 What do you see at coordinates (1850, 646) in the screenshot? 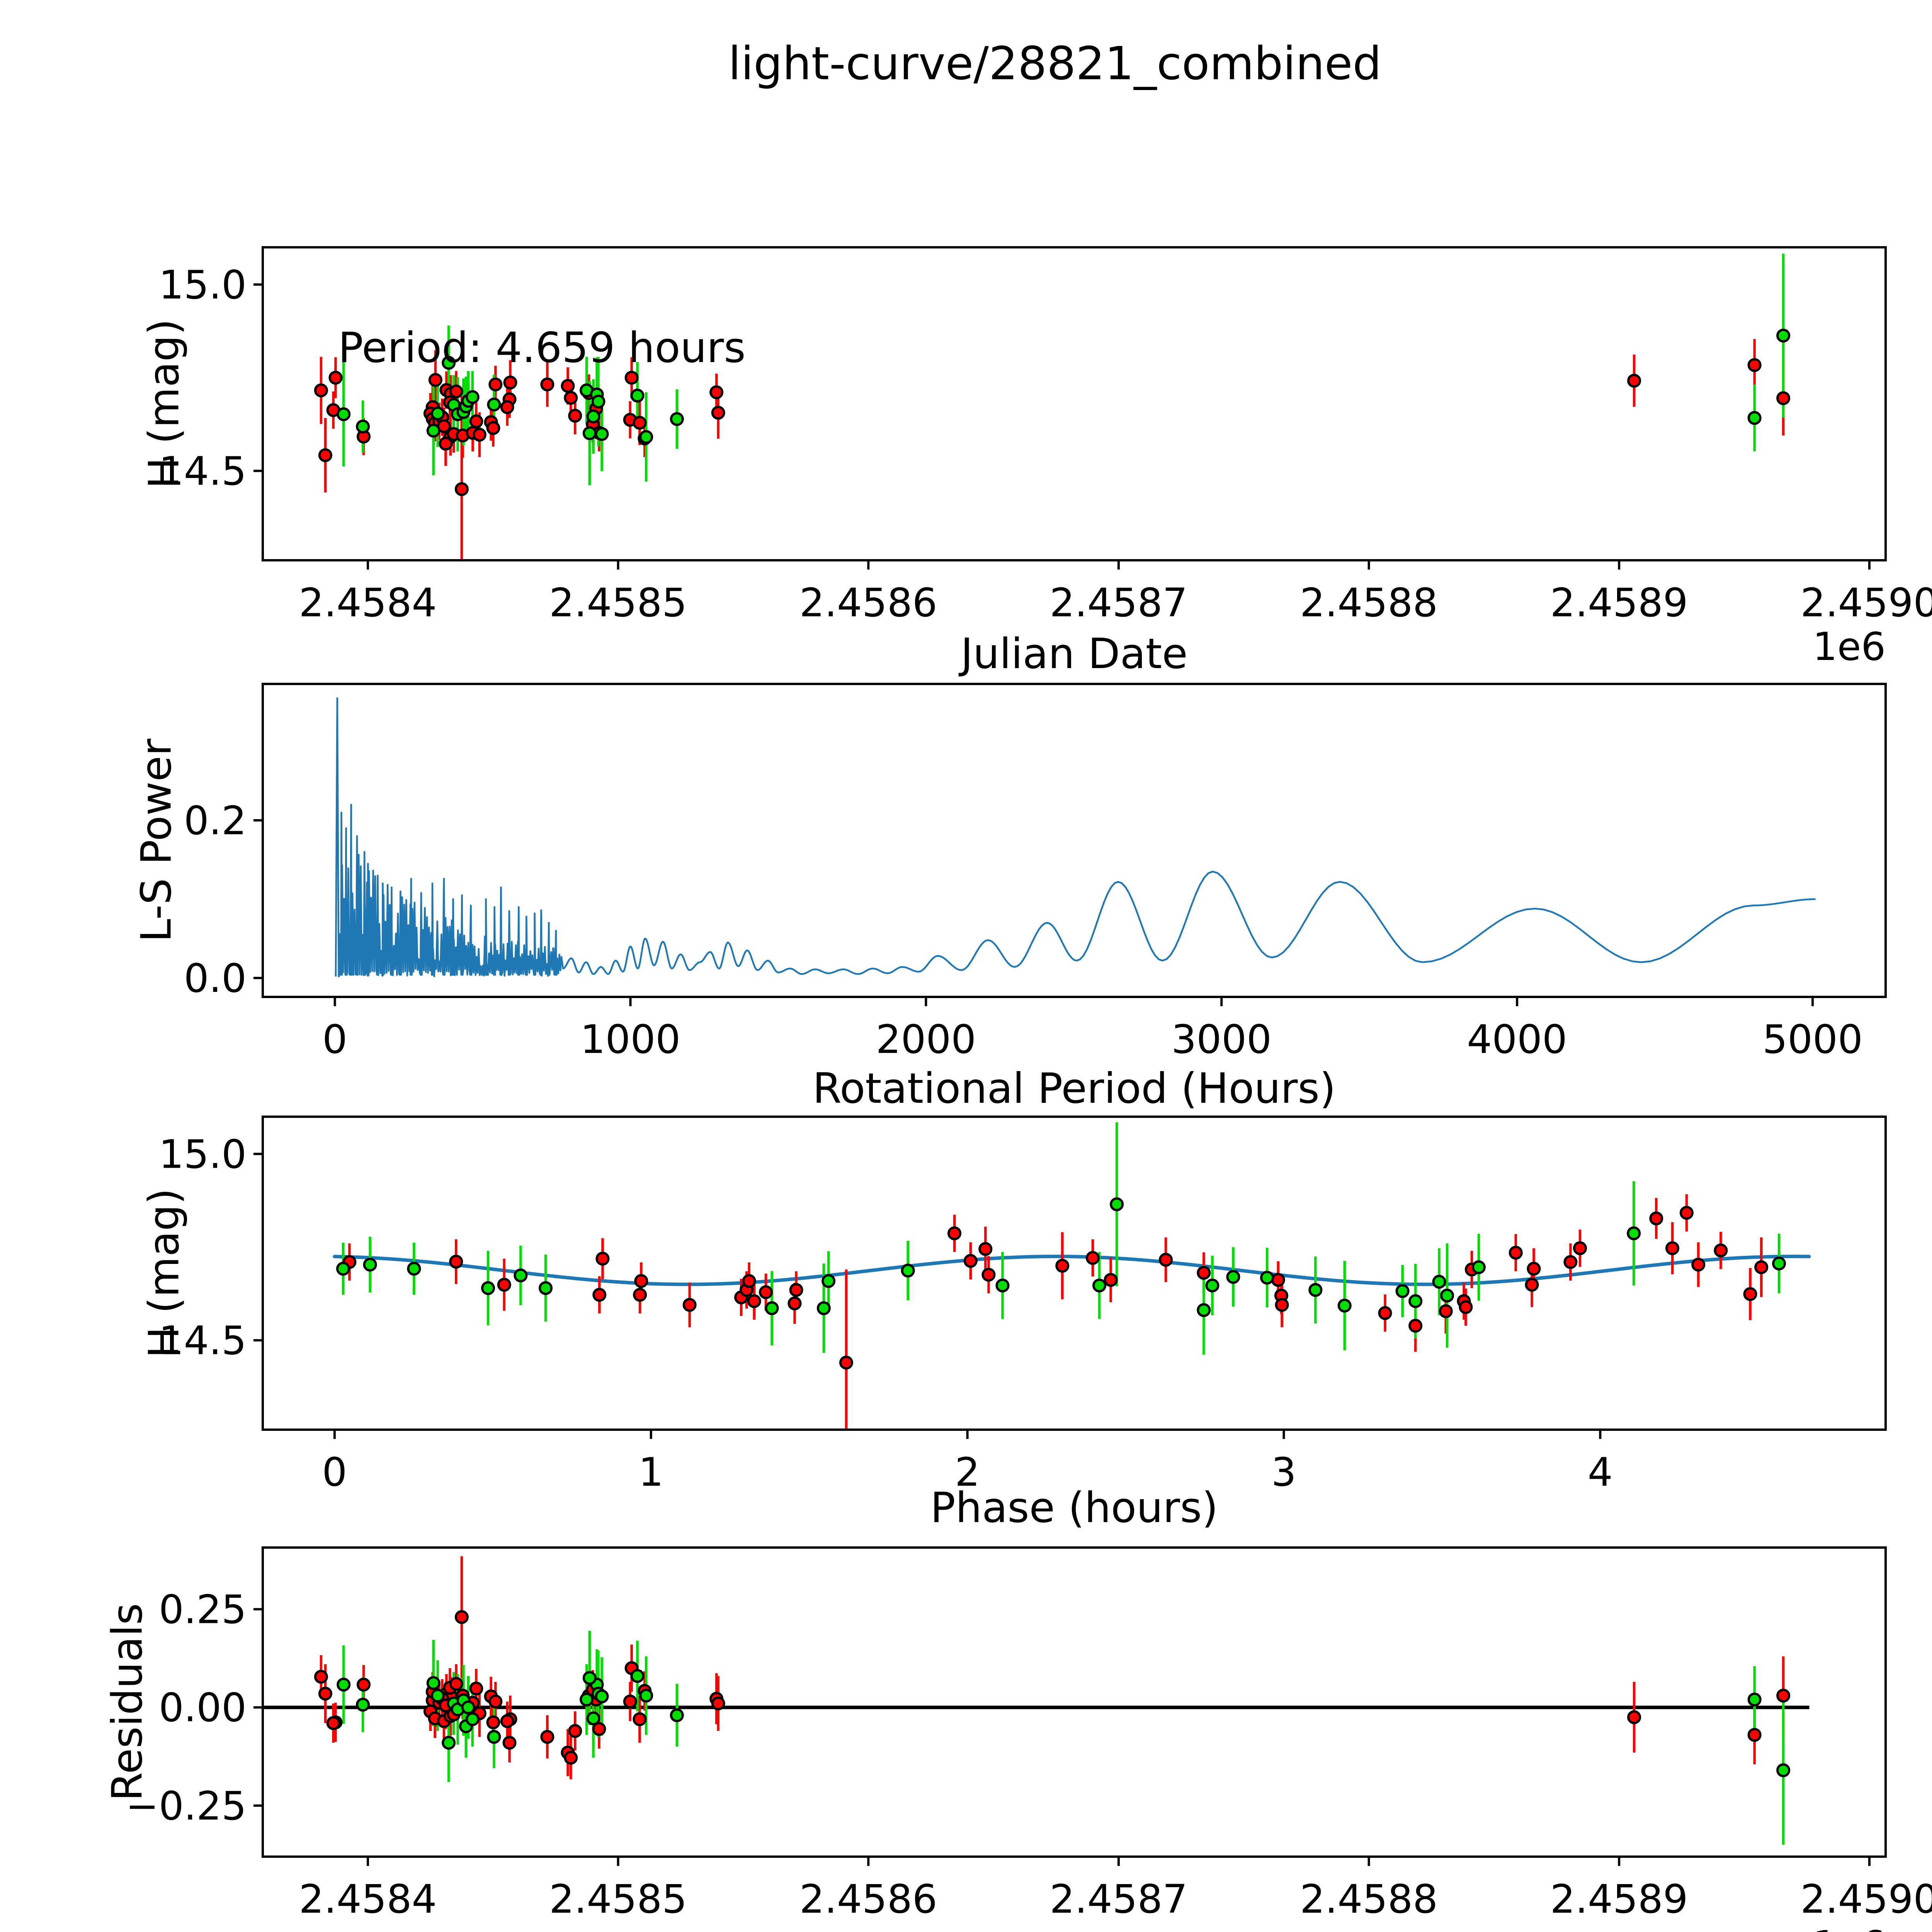
I see `subplot1-x-offset: 1e6` at bounding box center [1850, 646].